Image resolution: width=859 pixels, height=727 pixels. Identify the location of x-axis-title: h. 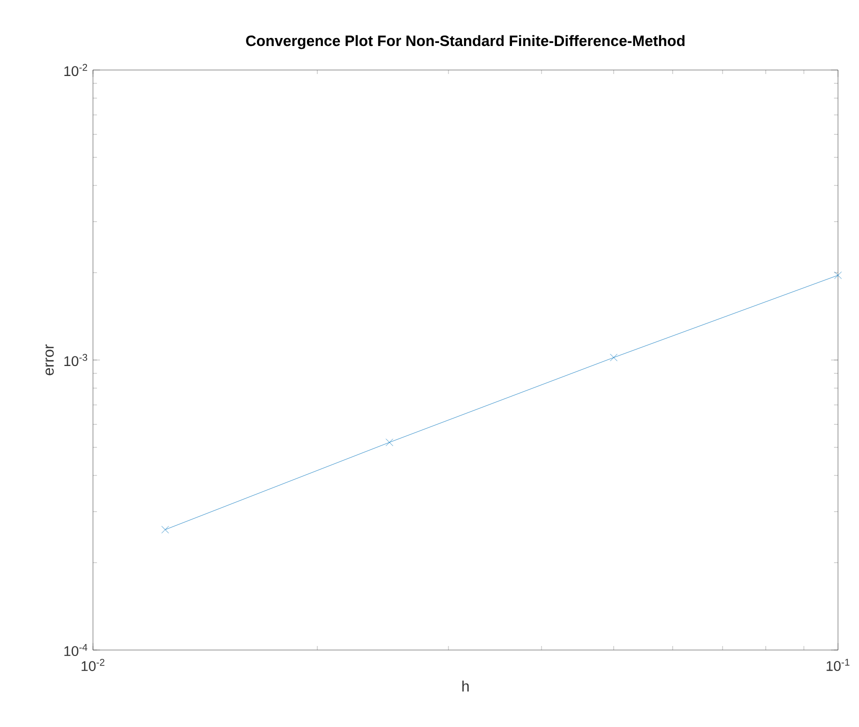
(465, 686).